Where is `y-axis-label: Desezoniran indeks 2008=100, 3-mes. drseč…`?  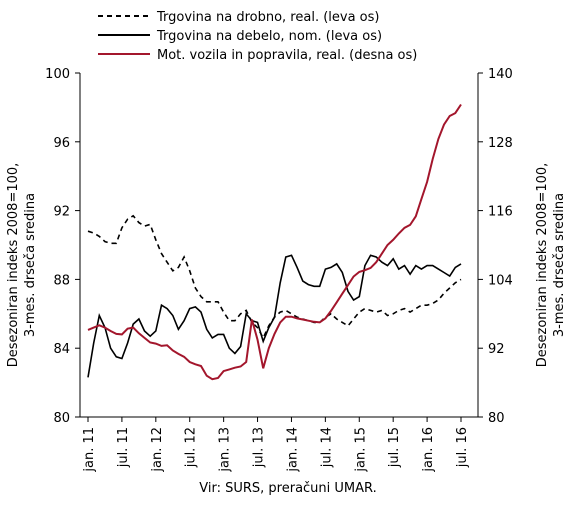 y-axis-label: Desezoniran indeks 2008=100, 3-mes. drseč… is located at coordinates (22, 265).